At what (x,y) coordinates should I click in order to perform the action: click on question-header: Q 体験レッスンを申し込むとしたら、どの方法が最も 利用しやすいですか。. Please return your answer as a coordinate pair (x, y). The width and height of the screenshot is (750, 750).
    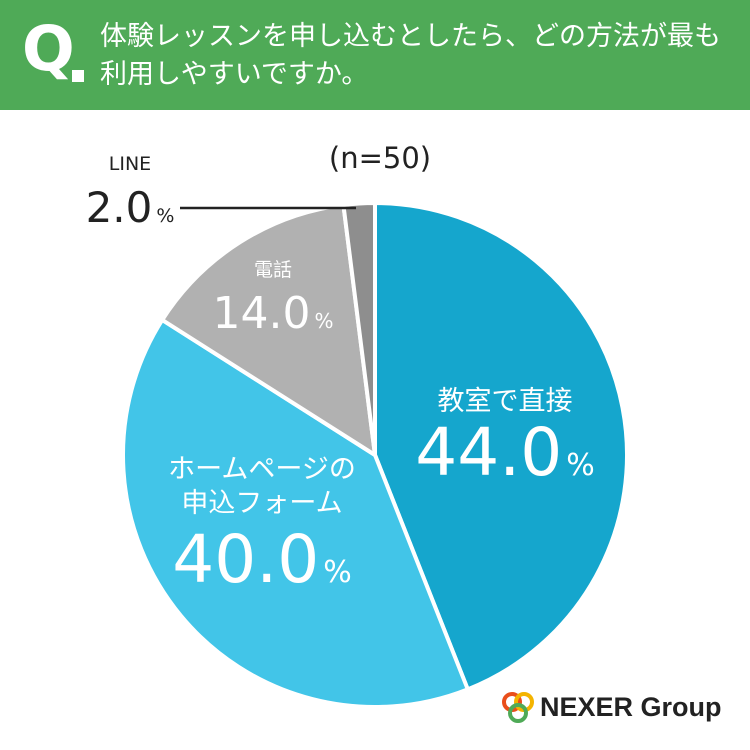
    Looking at the image, I should click on (375, 55).